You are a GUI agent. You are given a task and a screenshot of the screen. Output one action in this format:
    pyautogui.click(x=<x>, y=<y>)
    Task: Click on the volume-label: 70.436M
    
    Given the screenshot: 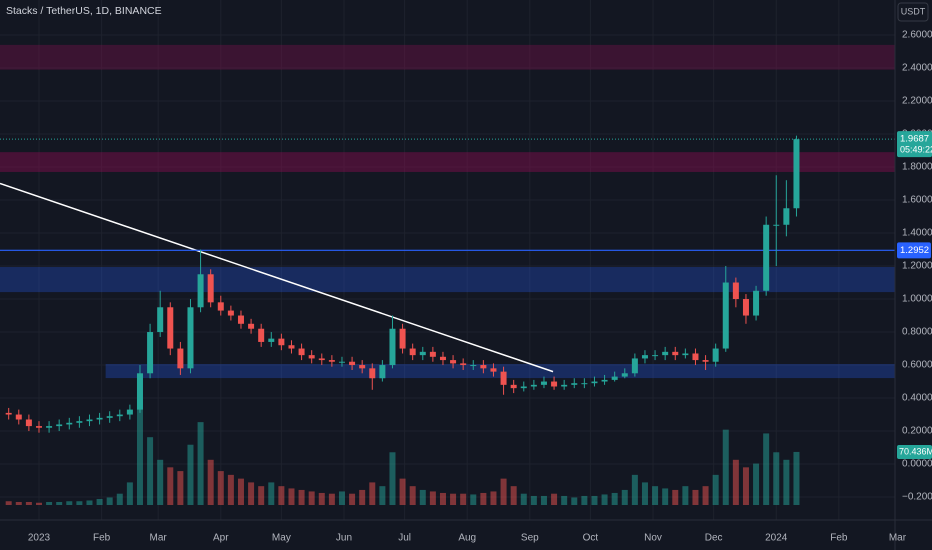 What is the action you would take?
    pyautogui.click(x=915, y=451)
    